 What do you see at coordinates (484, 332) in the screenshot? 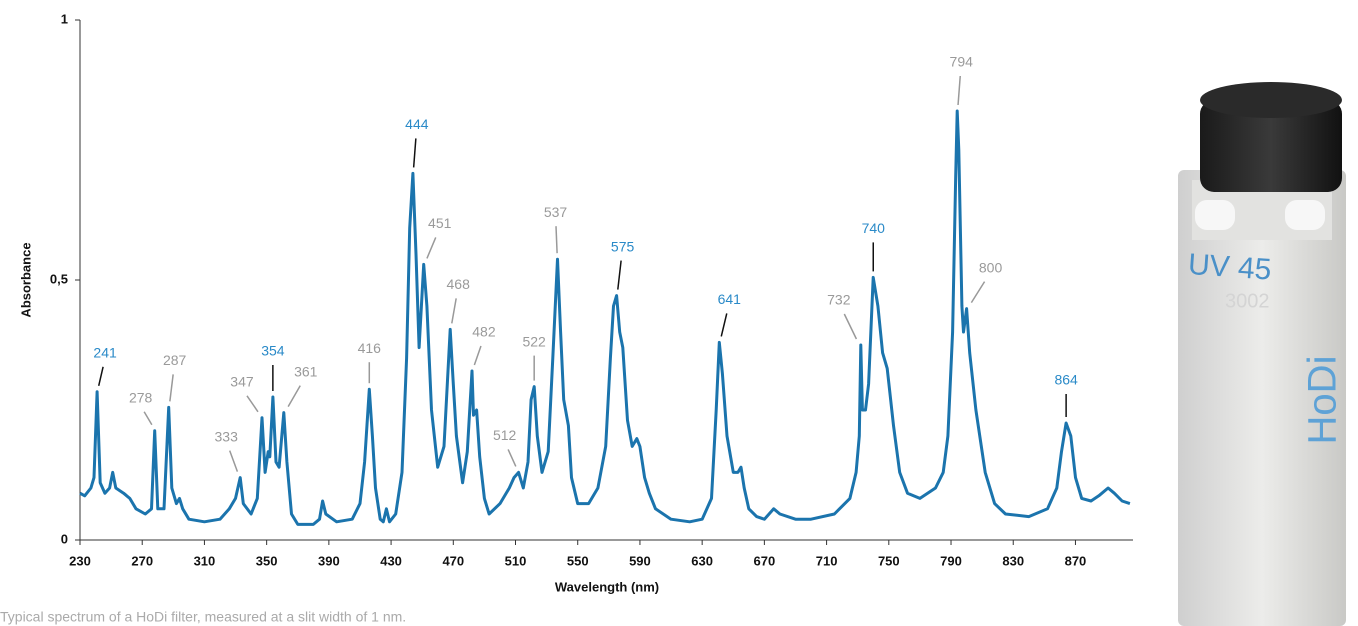
I see `peak-label: 482` at bounding box center [484, 332].